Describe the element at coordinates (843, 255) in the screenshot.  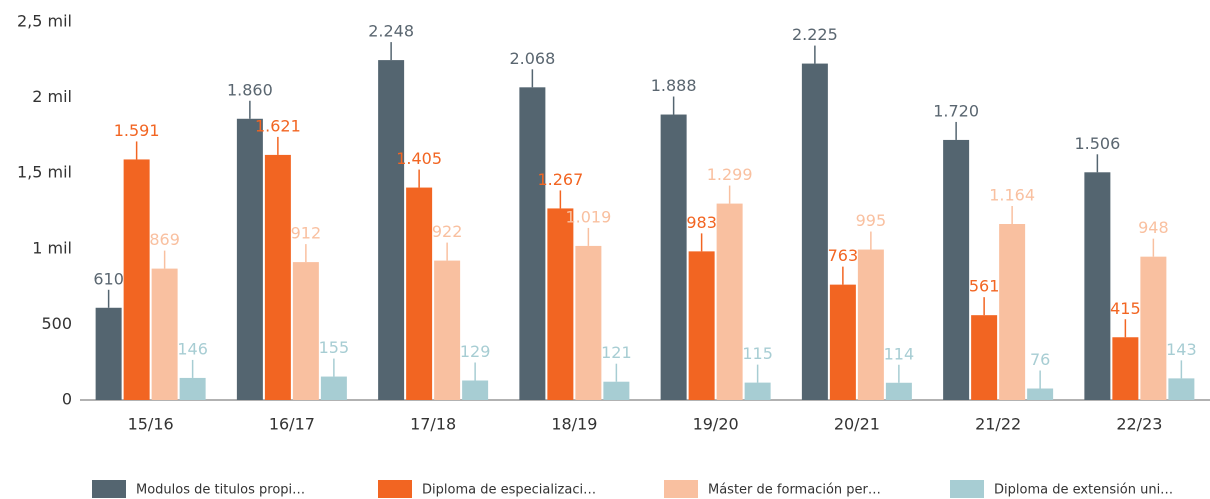
I see `value-label: 763` at that location.